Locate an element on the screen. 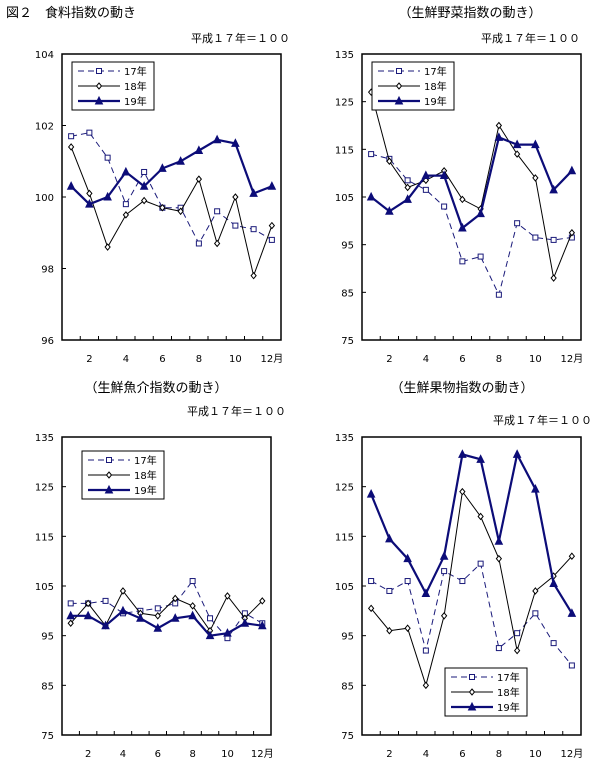  y-tick-label: 100 is located at coordinates (44, 198).